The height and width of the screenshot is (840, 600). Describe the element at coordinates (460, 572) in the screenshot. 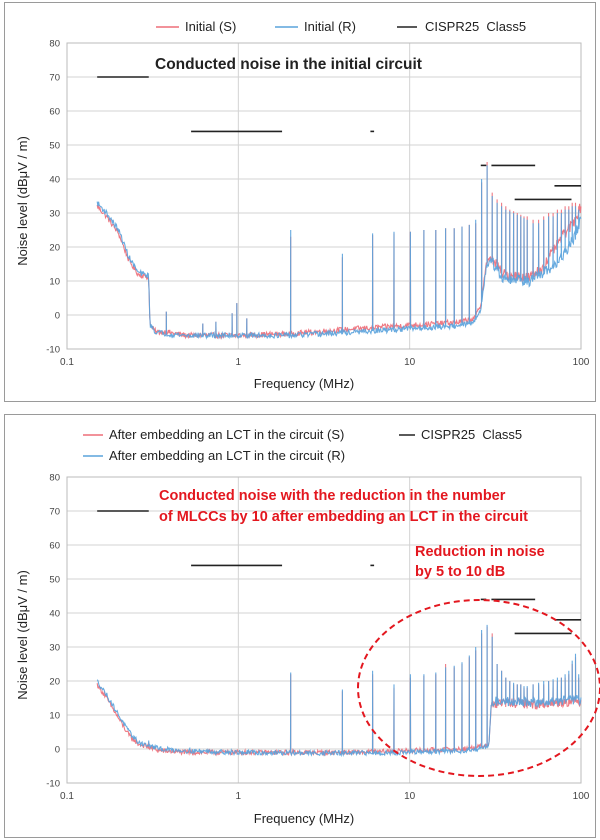

I see `reduction-annotation-line-2: by 5 to 10 dB` at that location.